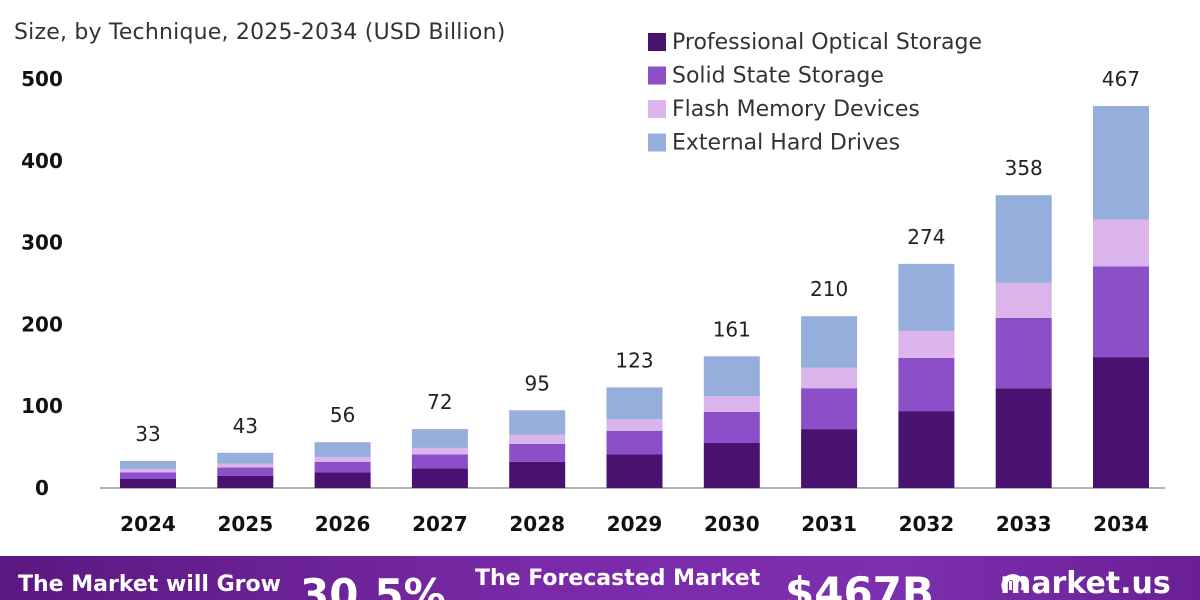 This screenshot has height=600, width=1200. What do you see at coordinates (148, 524) in the screenshot?
I see `x-tick-label: 2024` at bounding box center [148, 524].